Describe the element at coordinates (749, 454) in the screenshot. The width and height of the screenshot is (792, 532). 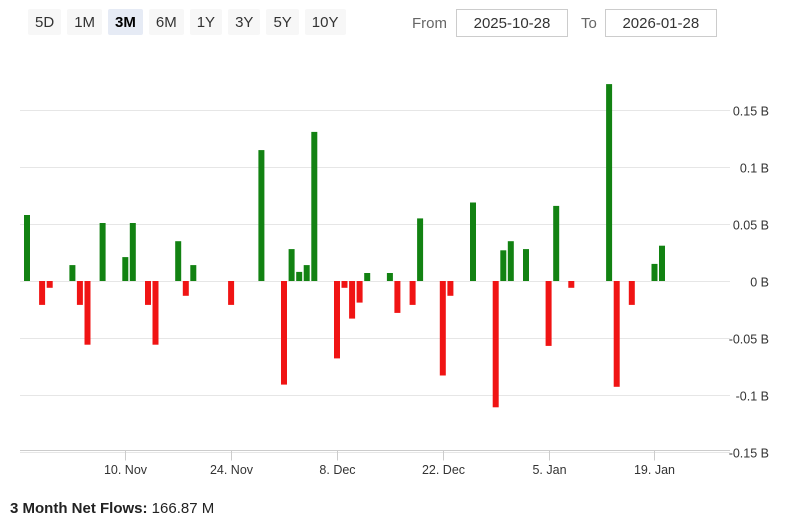
I see `y-tick-label: -0.15 B` at that location.